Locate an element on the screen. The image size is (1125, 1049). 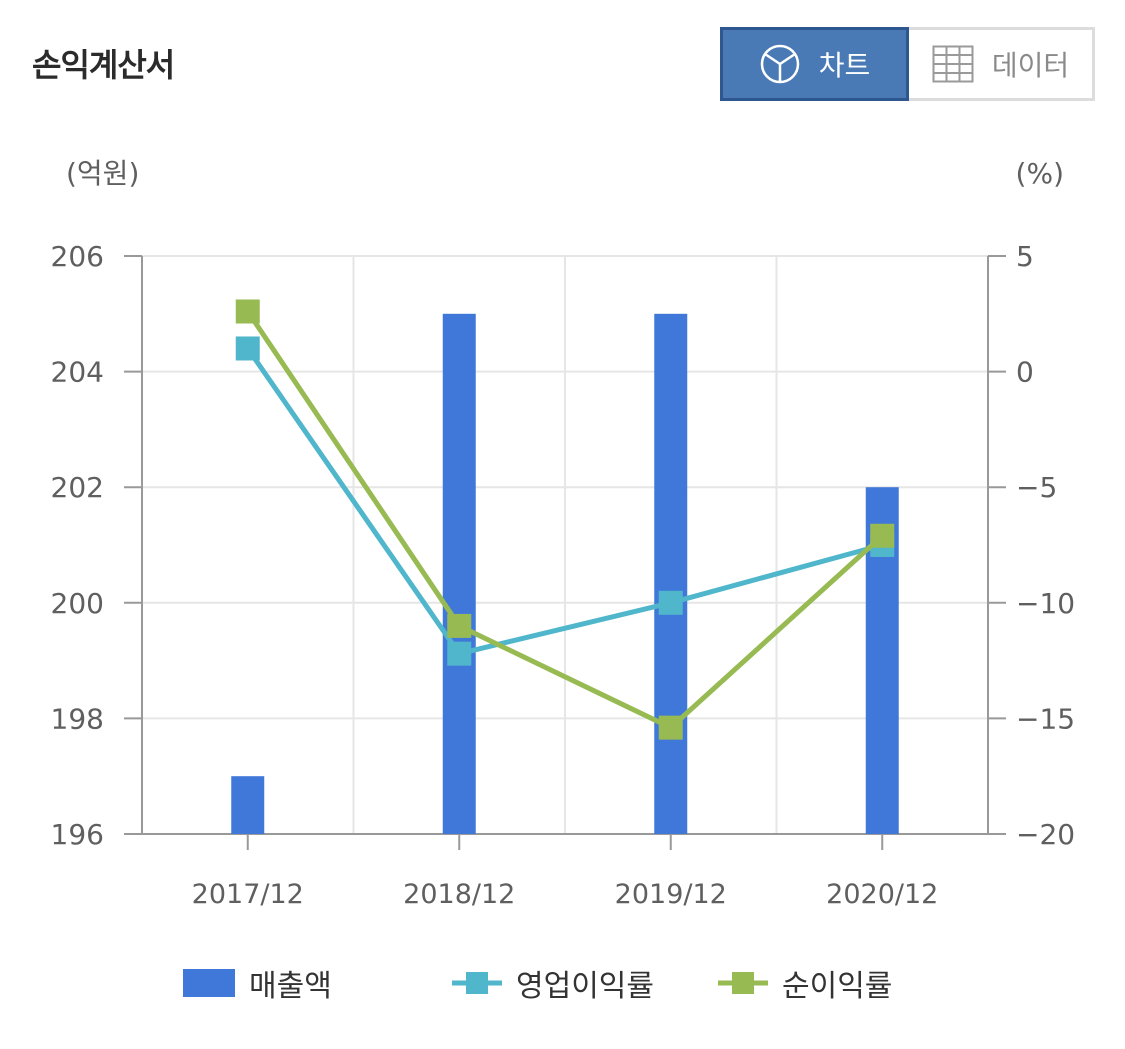
legend-swatch-sales is located at coordinates (209, 983).